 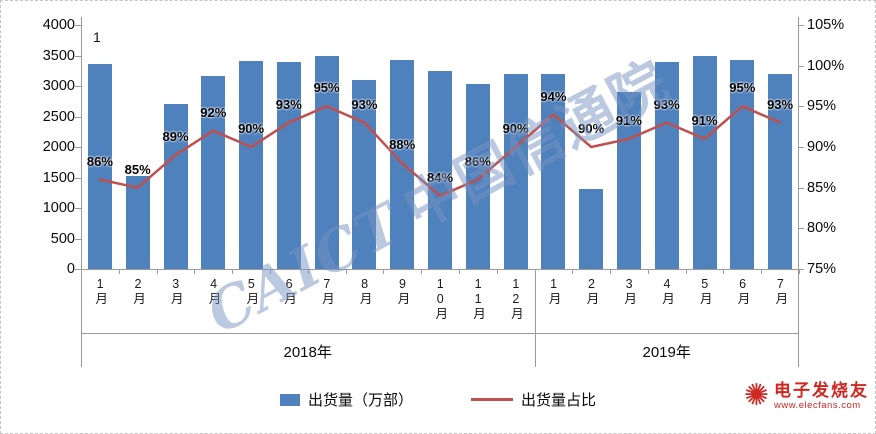 I want to click on y-axis-right-tick-label: 75%, so click(x=822, y=269).